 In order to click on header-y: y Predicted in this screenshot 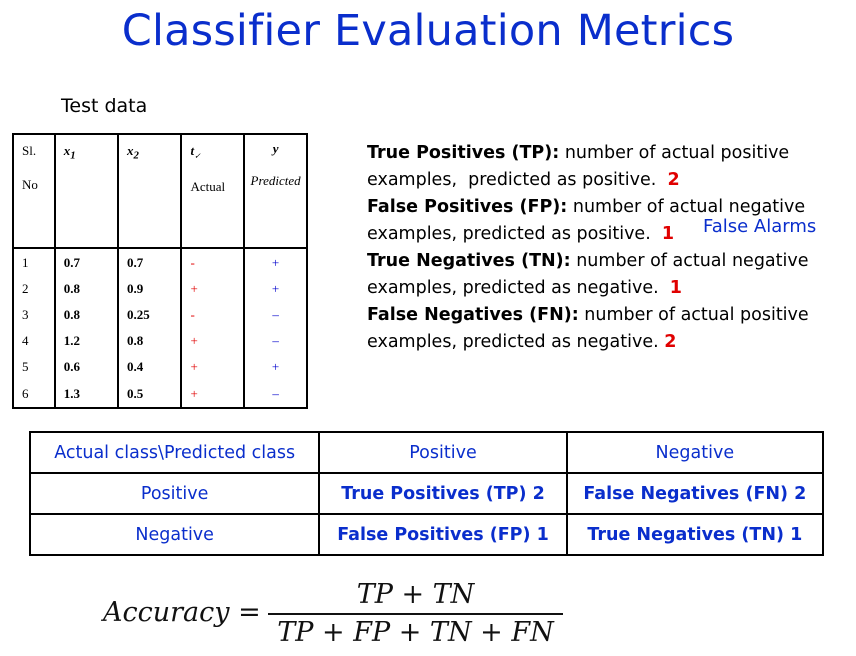, I will do `click(275, 192)`.